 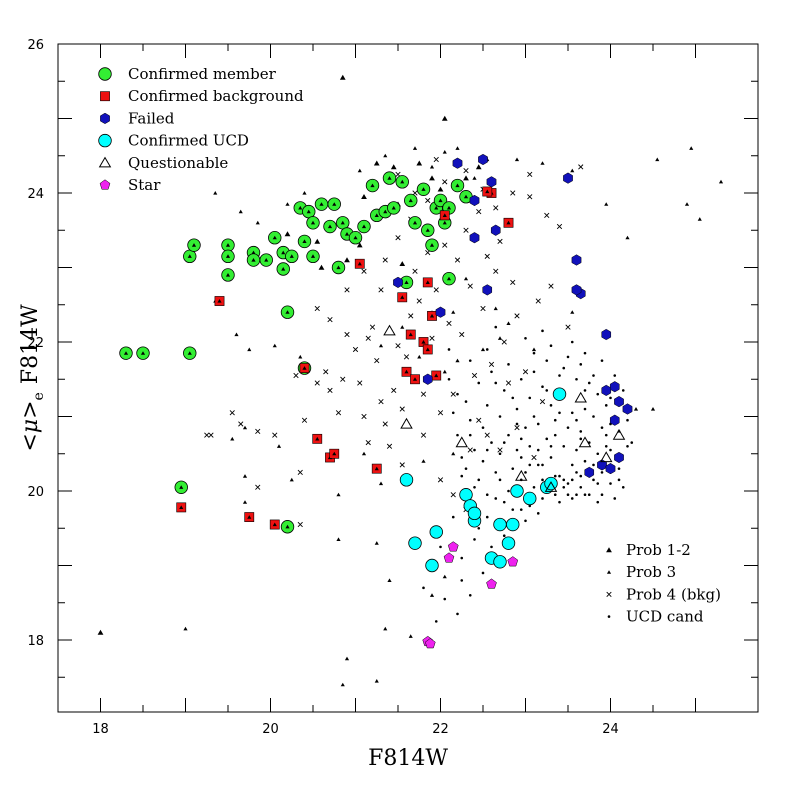 What do you see at coordinates (105, 162) in the screenshot?
I see `legend-marker-questionable` at bounding box center [105, 162].